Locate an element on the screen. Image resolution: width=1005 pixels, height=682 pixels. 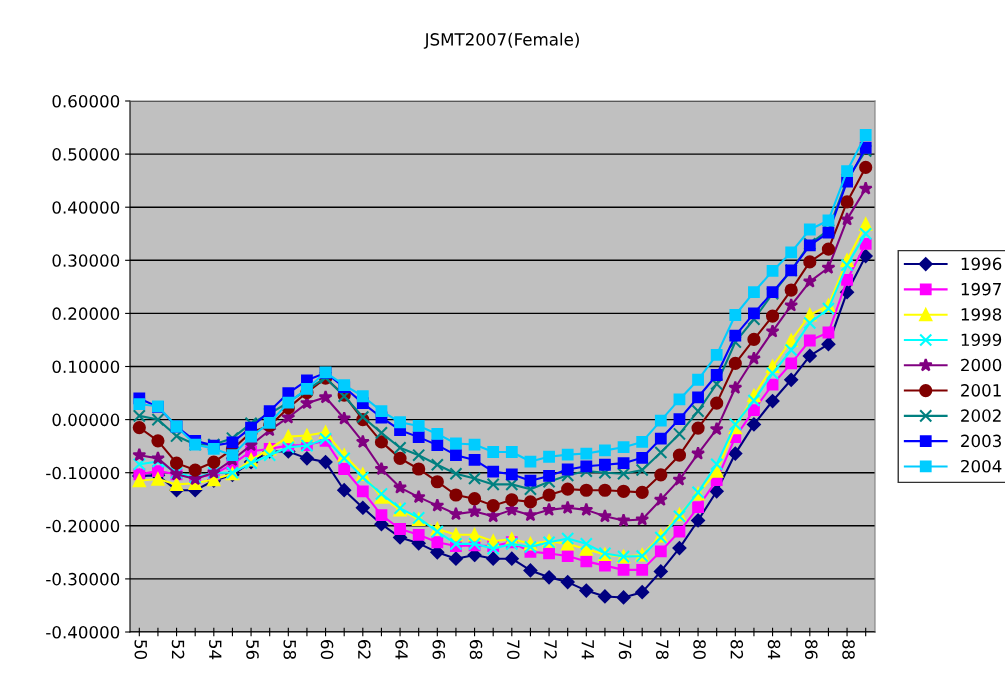
legend-label: 2001 is located at coordinates (981, 390).